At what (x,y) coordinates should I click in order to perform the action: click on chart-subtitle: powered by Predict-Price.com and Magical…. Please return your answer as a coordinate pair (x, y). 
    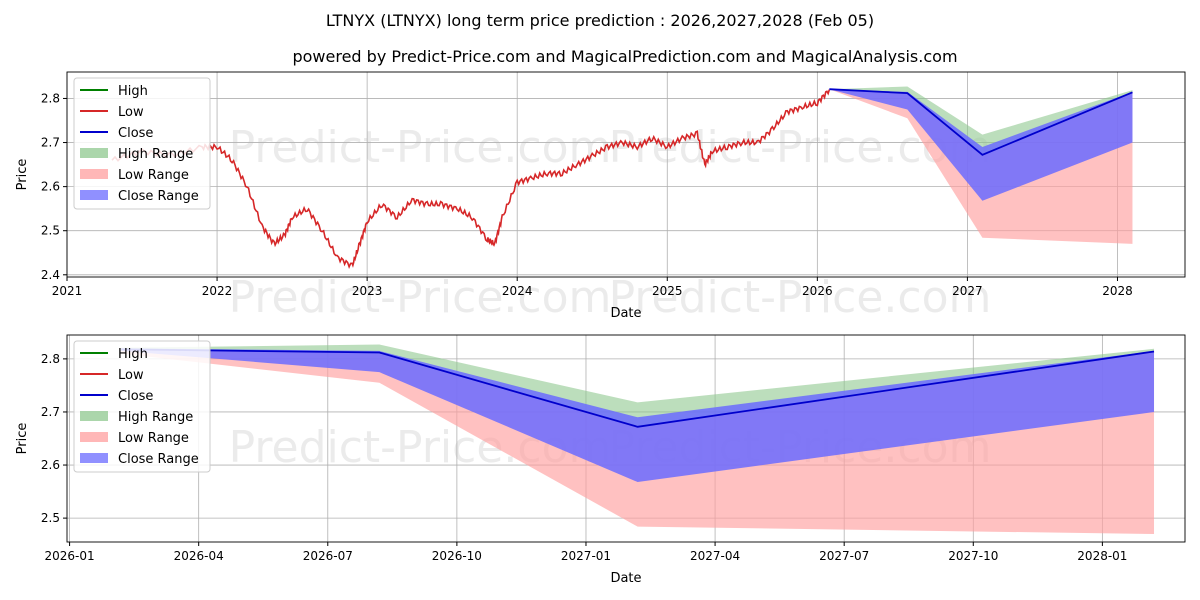
    Looking at the image, I should click on (624, 56).